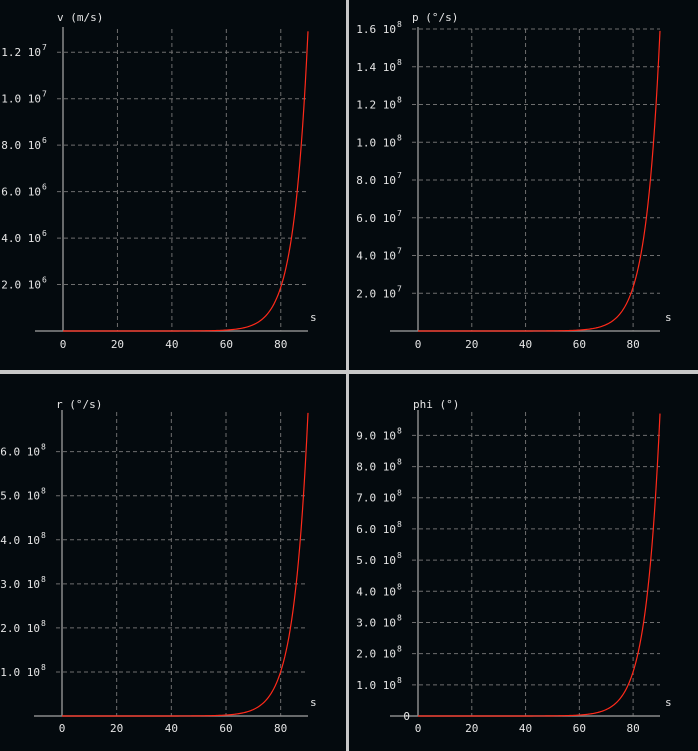 Image resolution: width=698 pixels, height=751 pixels. I want to click on series-line-v, so click(186, 181).